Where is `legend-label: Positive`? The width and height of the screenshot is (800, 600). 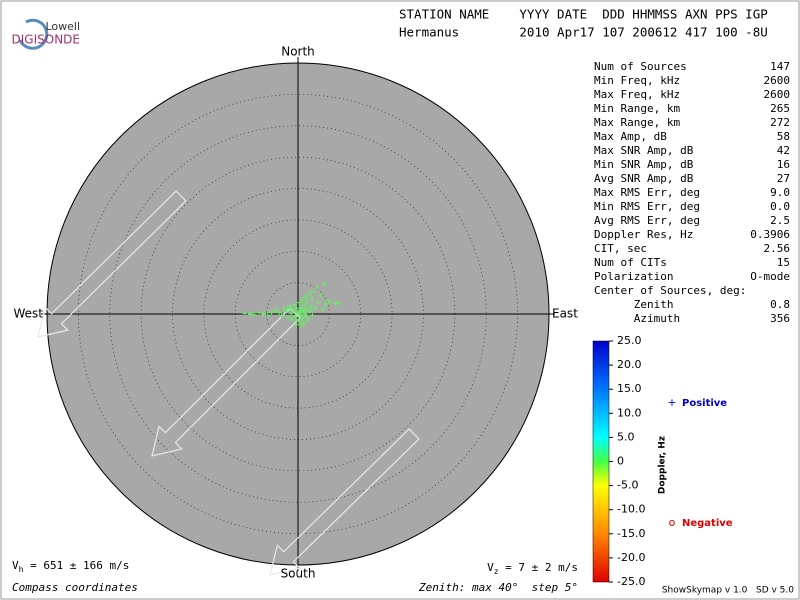
legend-label: Positive is located at coordinates (704, 403).